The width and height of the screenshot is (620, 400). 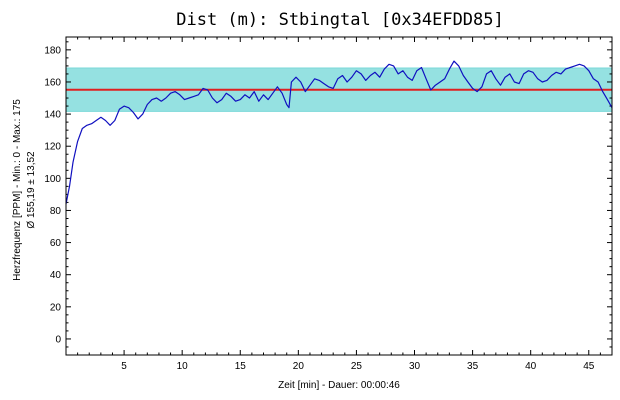 What do you see at coordinates (52, 50) in the screenshot?
I see `y-tick-label: 180` at bounding box center [52, 50].